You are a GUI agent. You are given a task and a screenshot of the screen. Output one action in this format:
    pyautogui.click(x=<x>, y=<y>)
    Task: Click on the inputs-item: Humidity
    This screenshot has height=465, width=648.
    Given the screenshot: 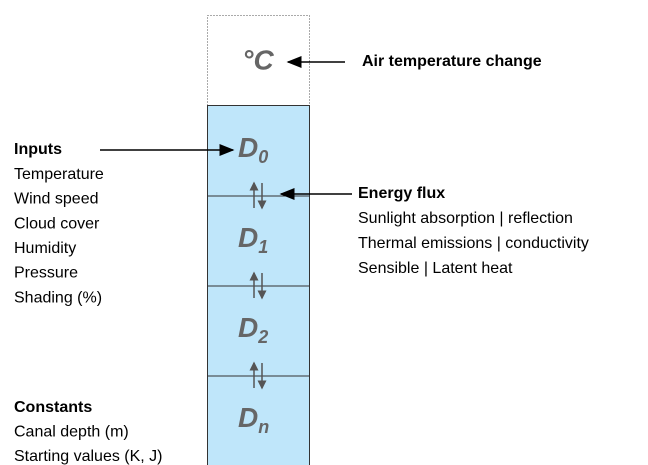 What is the action you would take?
    pyautogui.click(x=45, y=248)
    